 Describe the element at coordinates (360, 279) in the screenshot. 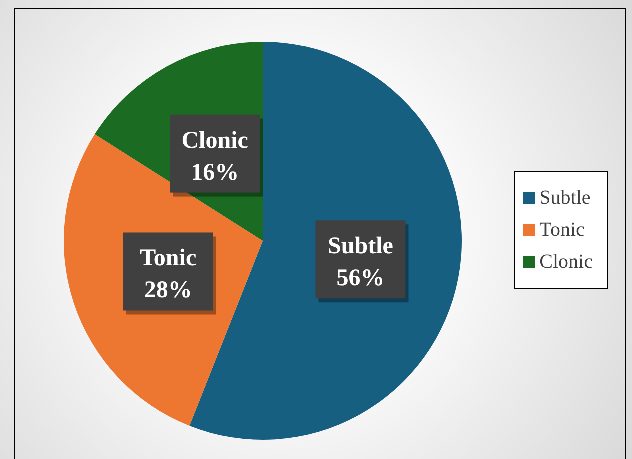

I see `data-label: 56%` at that location.